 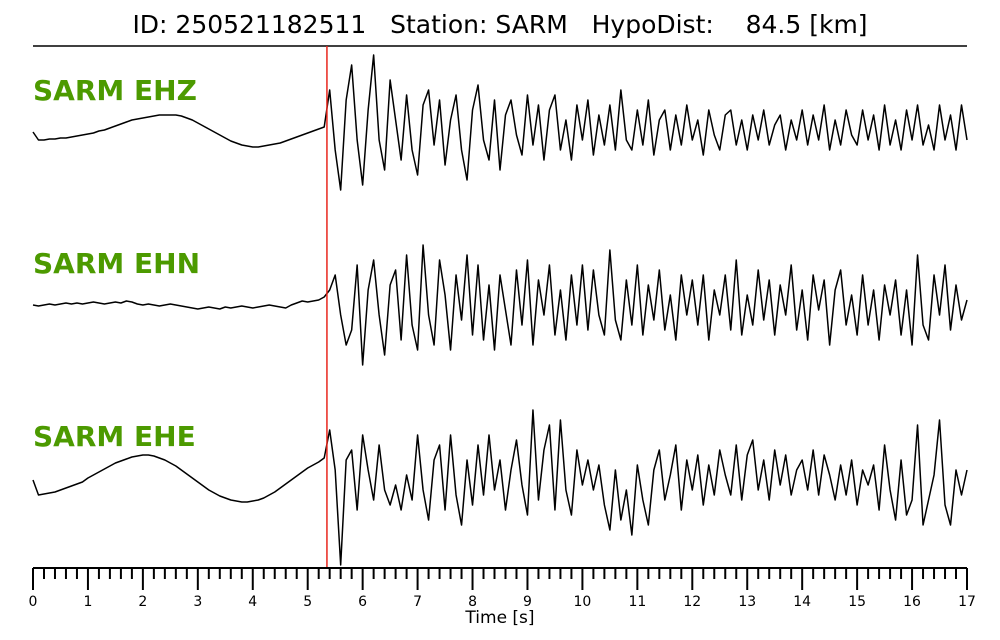 What do you see at coordinates (637, 602) in the screenshot?
I see `x-tick-label: 11` at bounding box center [637, 602].